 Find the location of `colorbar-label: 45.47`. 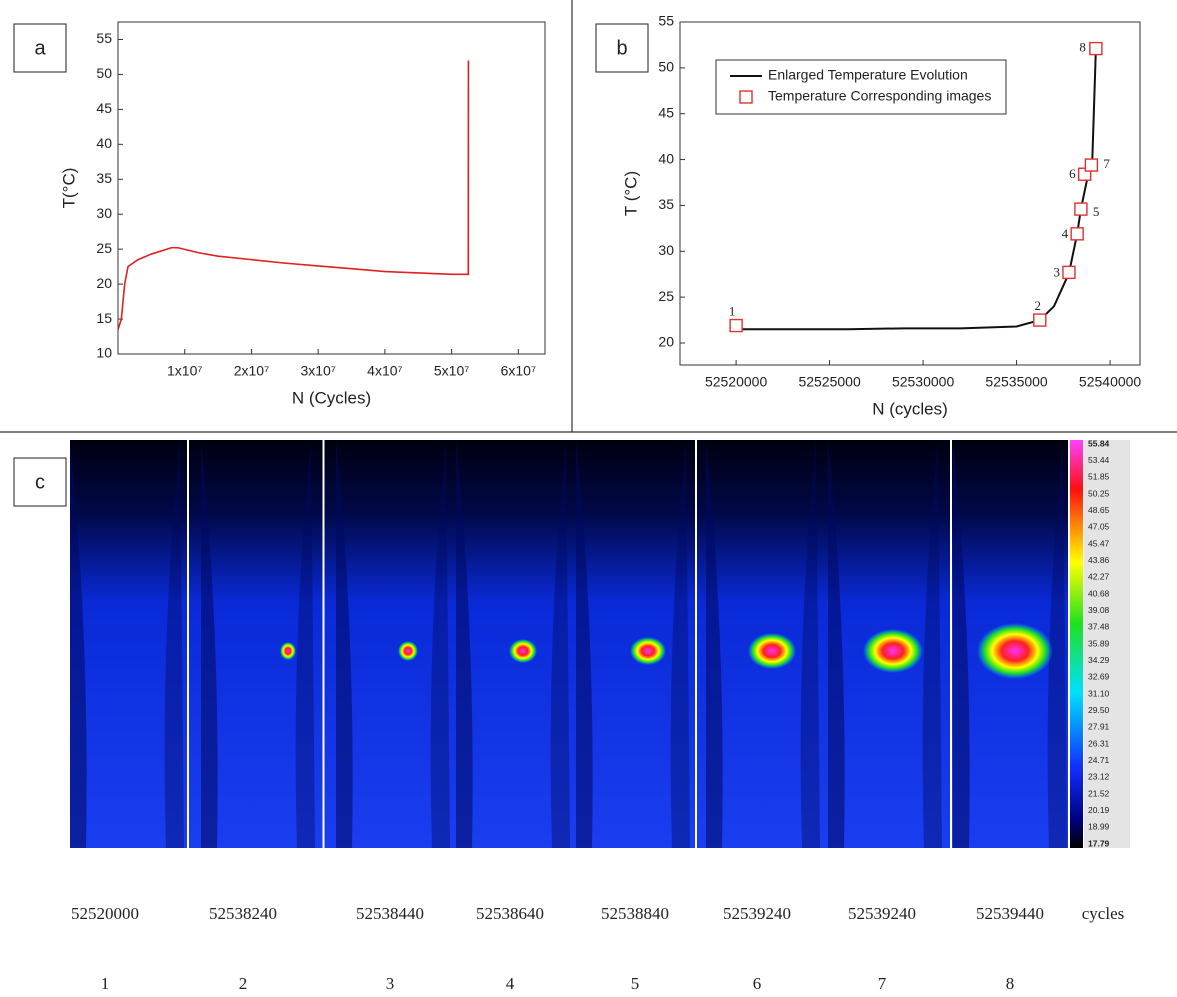

colorbar-label: 45.47 is located at coordinates (1099, 543).